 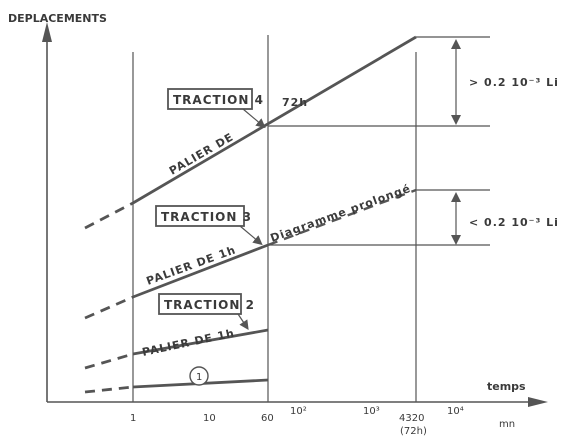 What do you see at coordinates (506, 386) in the screenshot?
I see `x-axis-title: temps` at bounding box center [506, 386].